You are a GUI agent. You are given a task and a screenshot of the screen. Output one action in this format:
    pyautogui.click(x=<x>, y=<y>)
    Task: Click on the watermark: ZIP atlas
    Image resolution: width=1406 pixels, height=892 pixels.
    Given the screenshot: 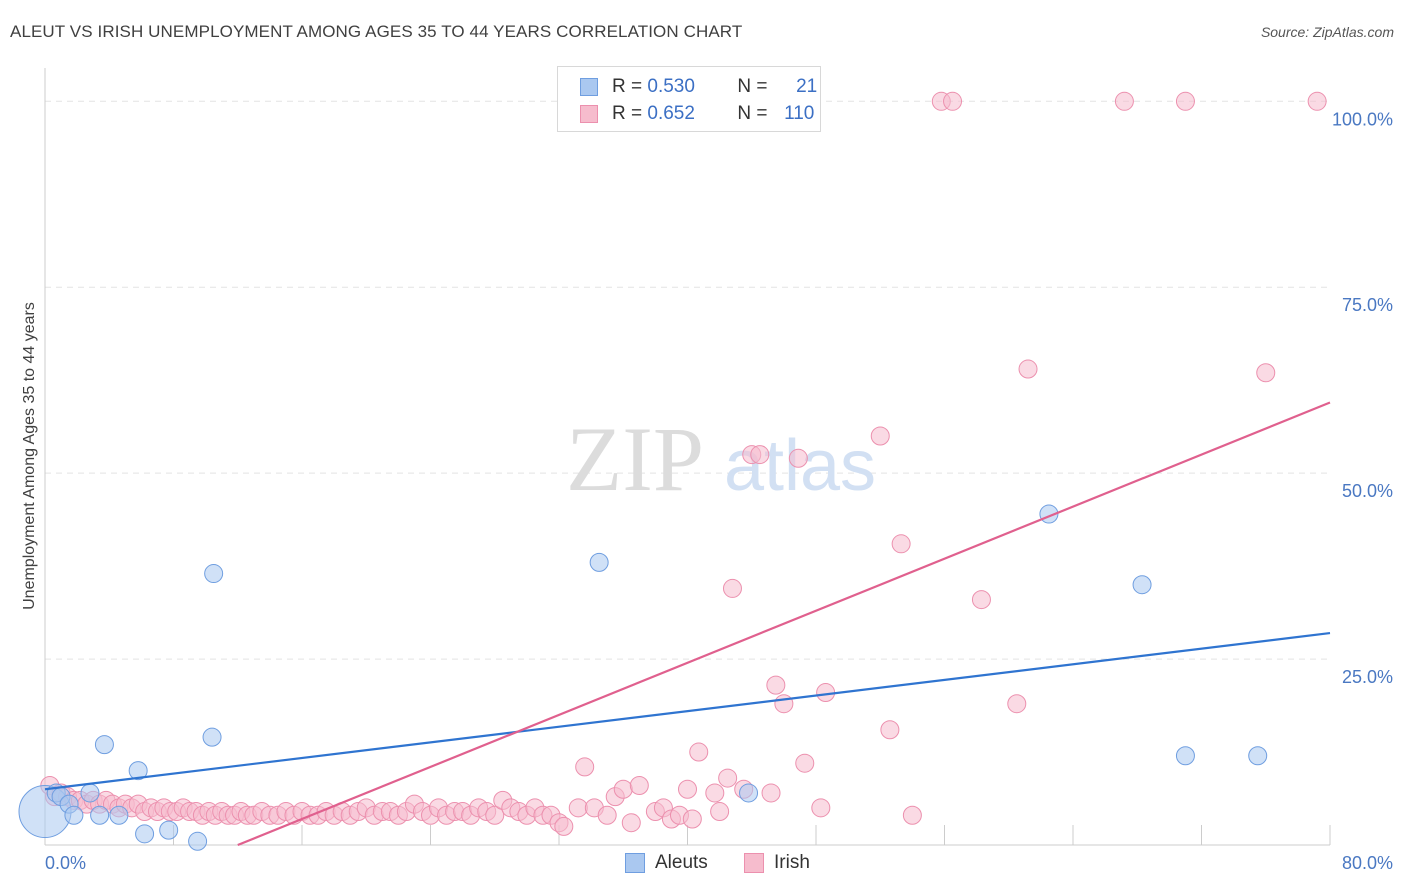 What is the action you would take?
    pyautogui.click(x=721, y=459)
    